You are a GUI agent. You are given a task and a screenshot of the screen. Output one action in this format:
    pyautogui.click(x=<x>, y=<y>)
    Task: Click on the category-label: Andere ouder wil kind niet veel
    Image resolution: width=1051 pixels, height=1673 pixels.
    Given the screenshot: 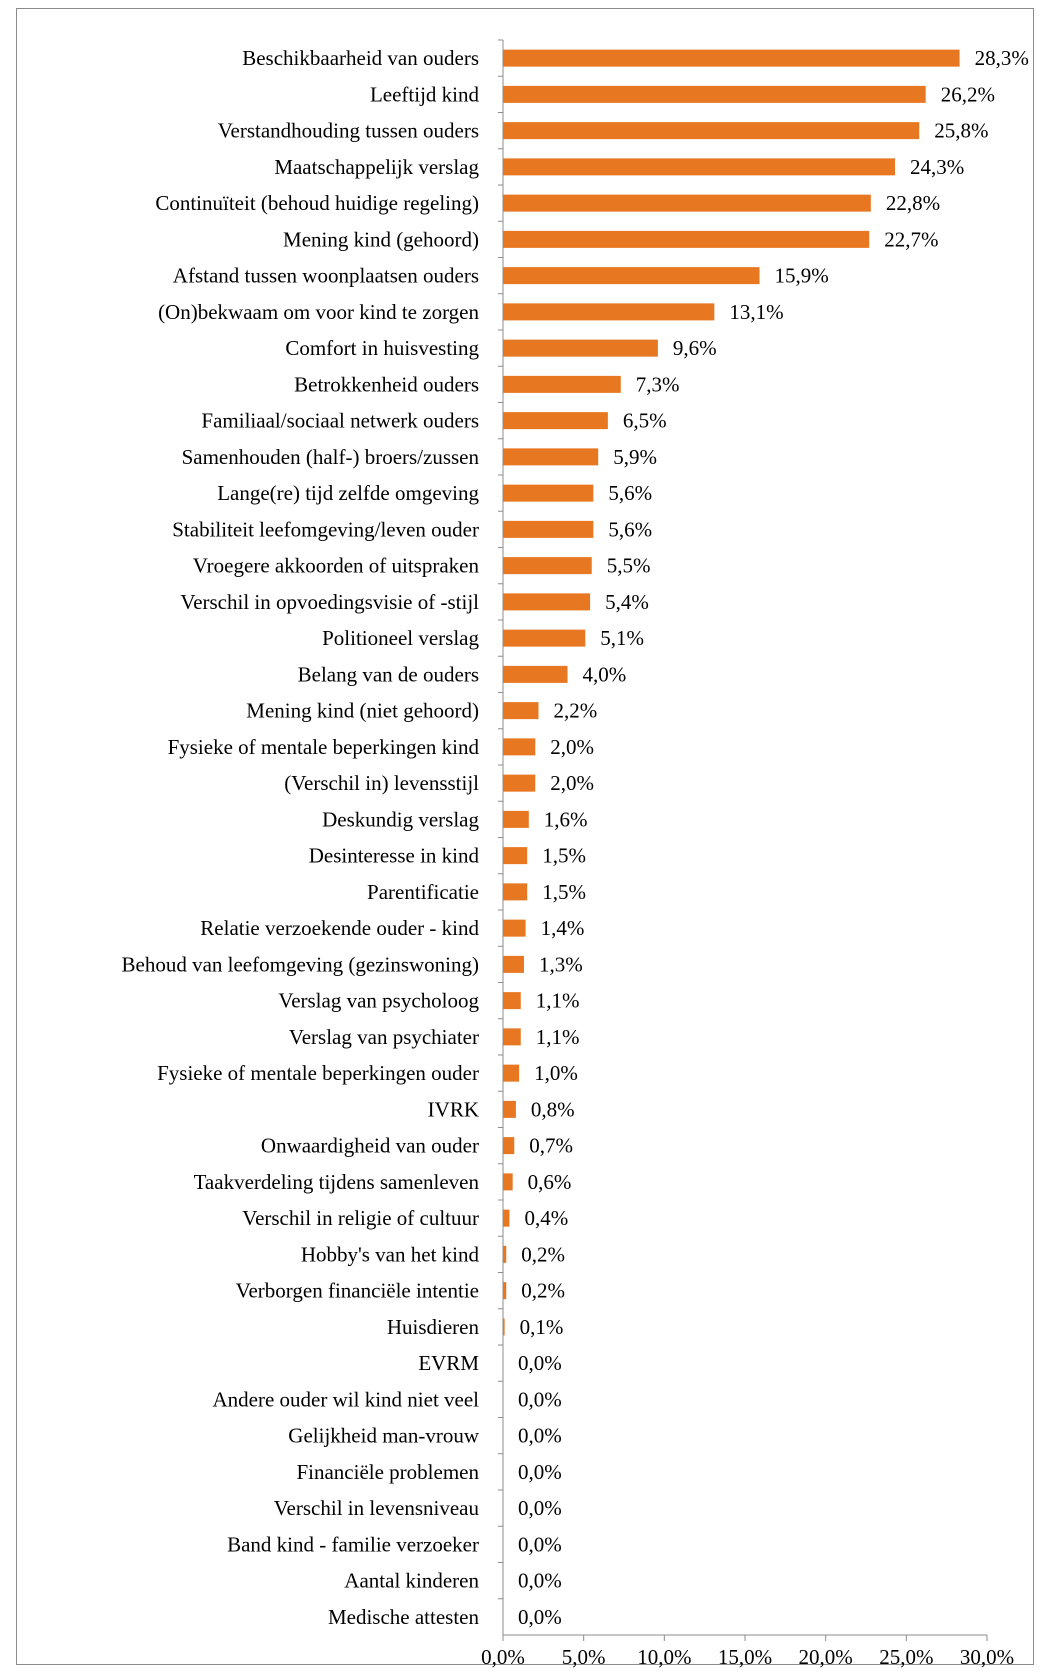 What is the action you would take?
    pyautogui.click(x=346, y=1399)
    